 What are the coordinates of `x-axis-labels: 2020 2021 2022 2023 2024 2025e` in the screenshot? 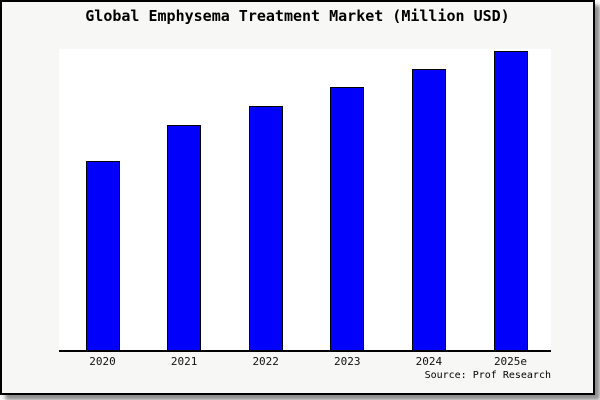 It's located at (305, 362).